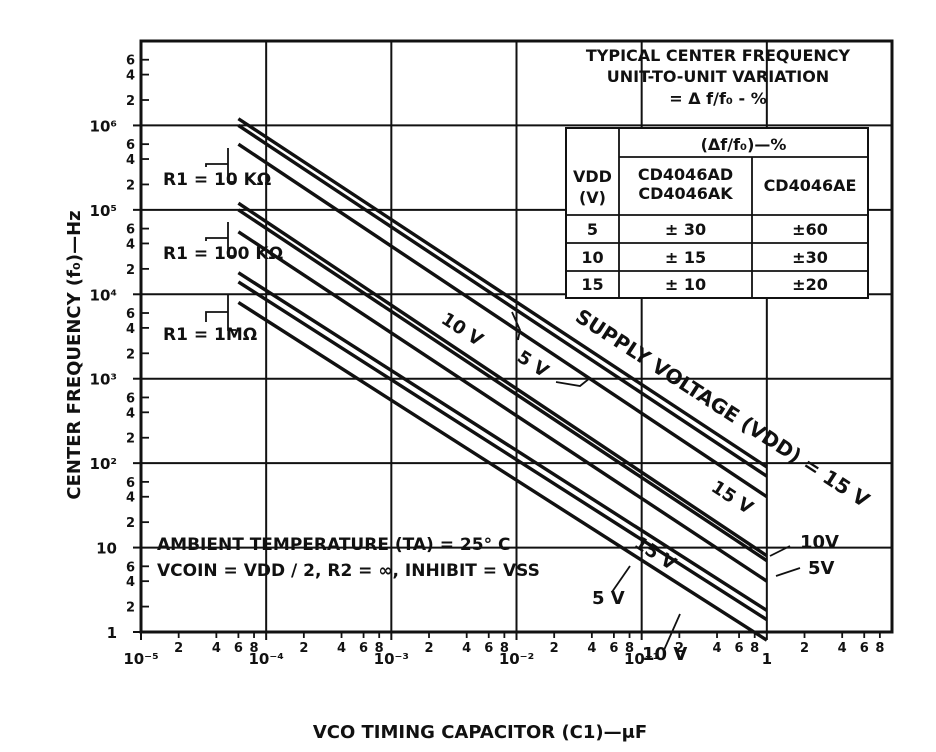  What do you see at coordinates (573, 382) in the screenshot?
I see `leader-5v` at bounding box center [573, 382].